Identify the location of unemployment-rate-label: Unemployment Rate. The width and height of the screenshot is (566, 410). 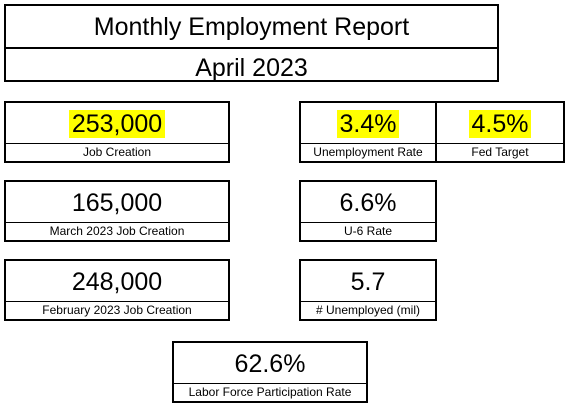
(368, 152).